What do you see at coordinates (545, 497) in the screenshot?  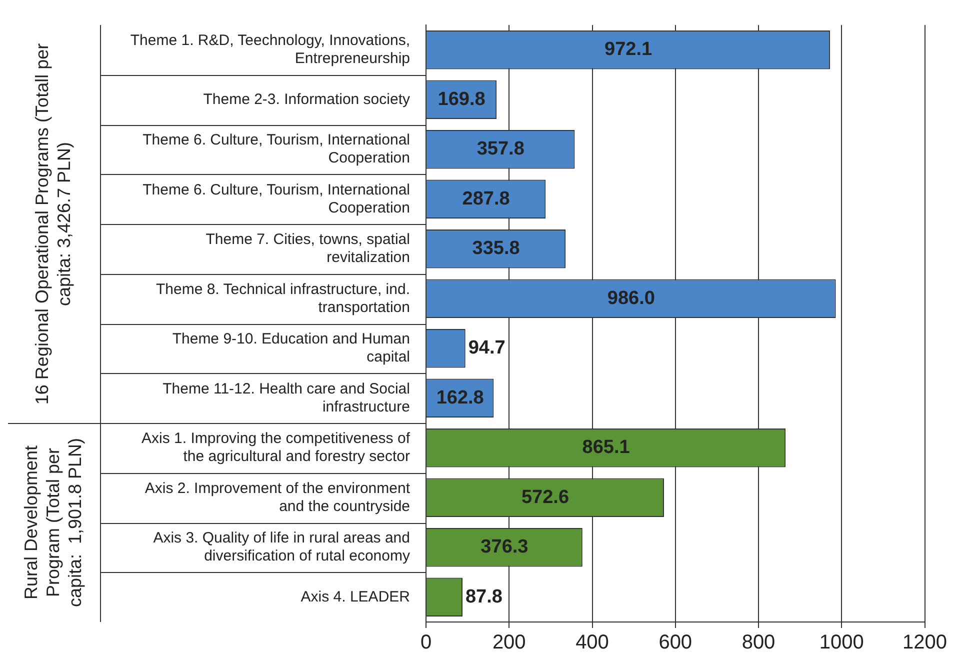 I see `data-label: 572.6` at bounding box center [545, 497].